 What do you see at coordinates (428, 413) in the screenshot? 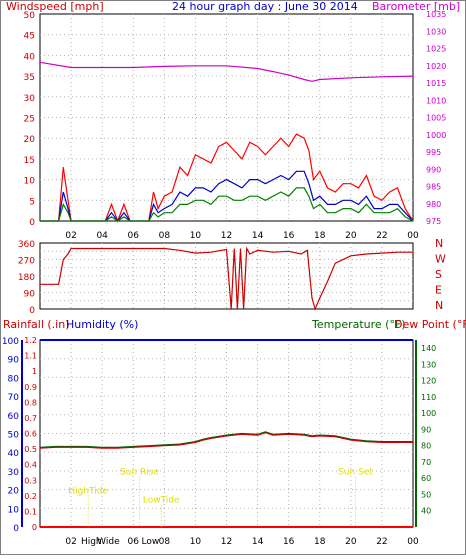
I see `temperature-tick-label: 100` at bounding box center [428, 413].